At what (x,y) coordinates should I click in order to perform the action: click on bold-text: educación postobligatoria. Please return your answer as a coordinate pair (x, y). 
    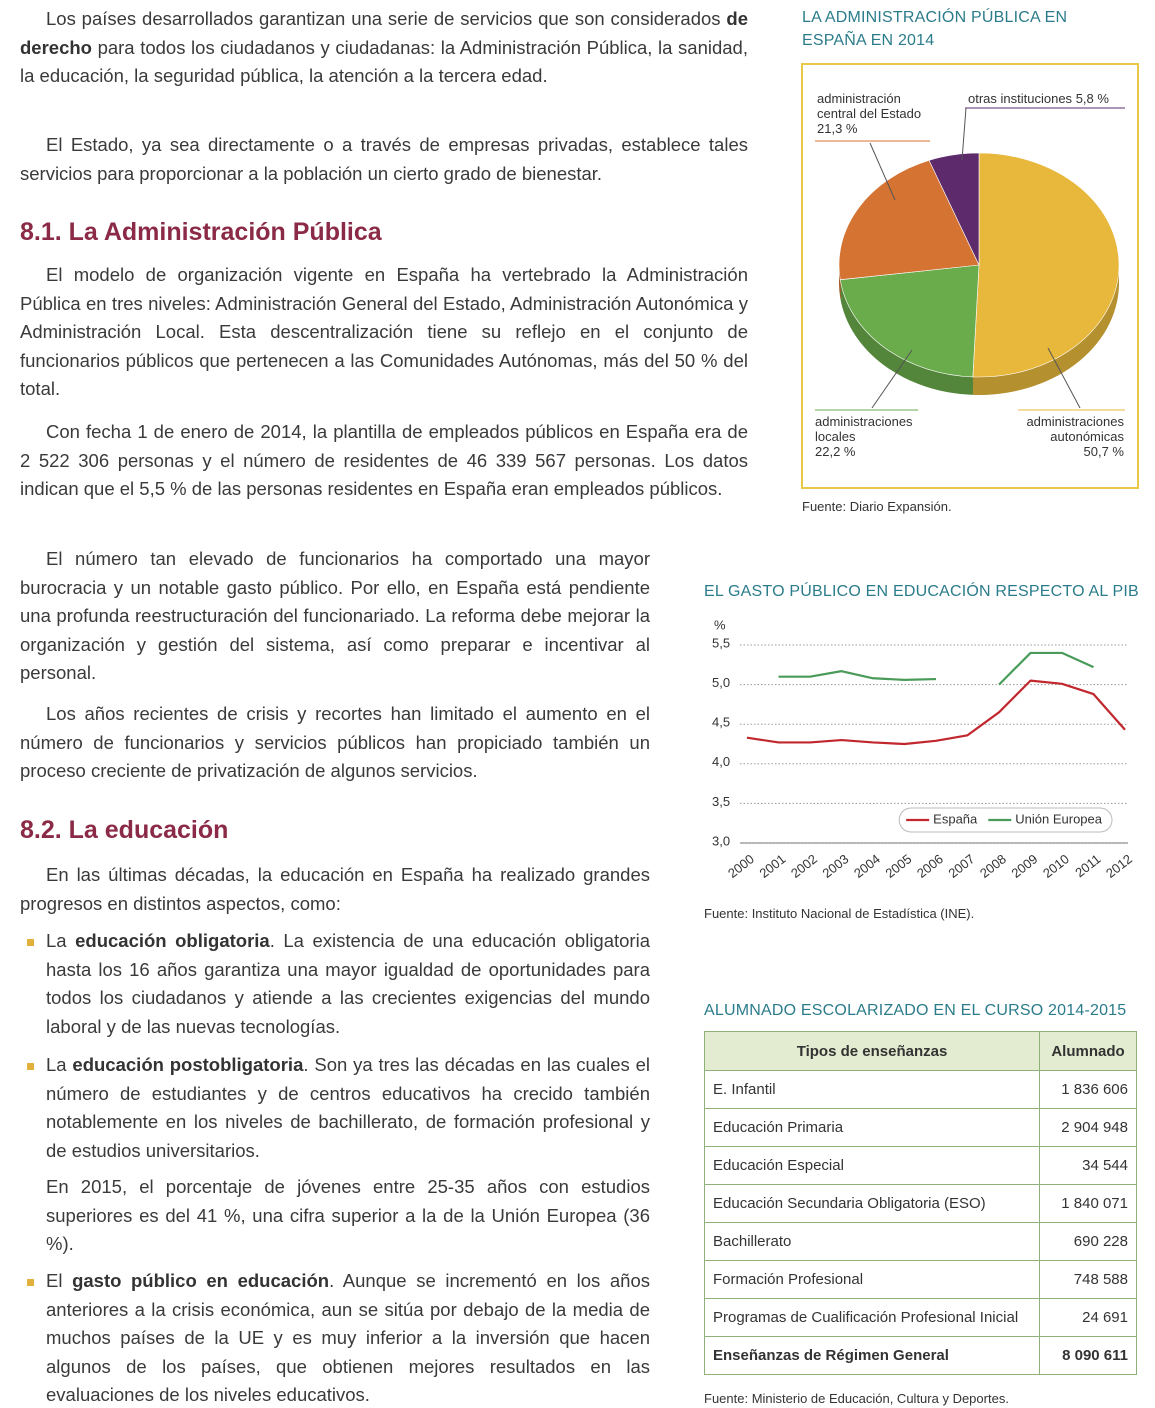
    Looking at the image, I should click on (188, 1064).